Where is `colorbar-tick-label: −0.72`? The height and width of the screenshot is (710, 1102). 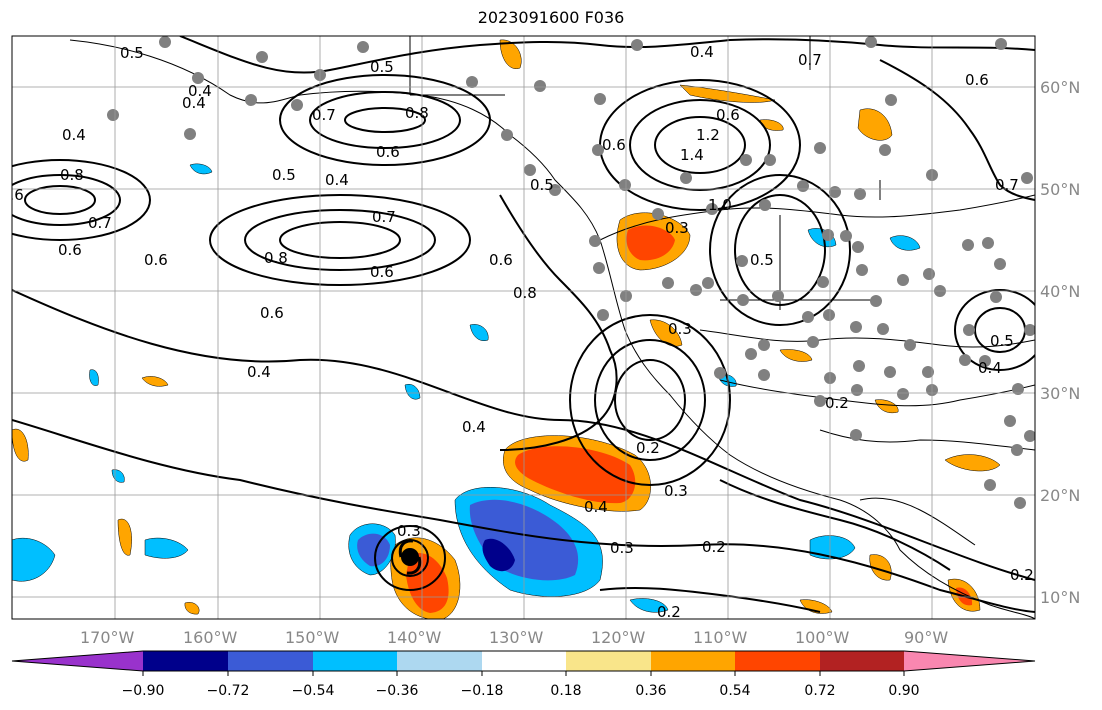 colorbar-tick-label: −0.72 is located at coordinates (228, 691).